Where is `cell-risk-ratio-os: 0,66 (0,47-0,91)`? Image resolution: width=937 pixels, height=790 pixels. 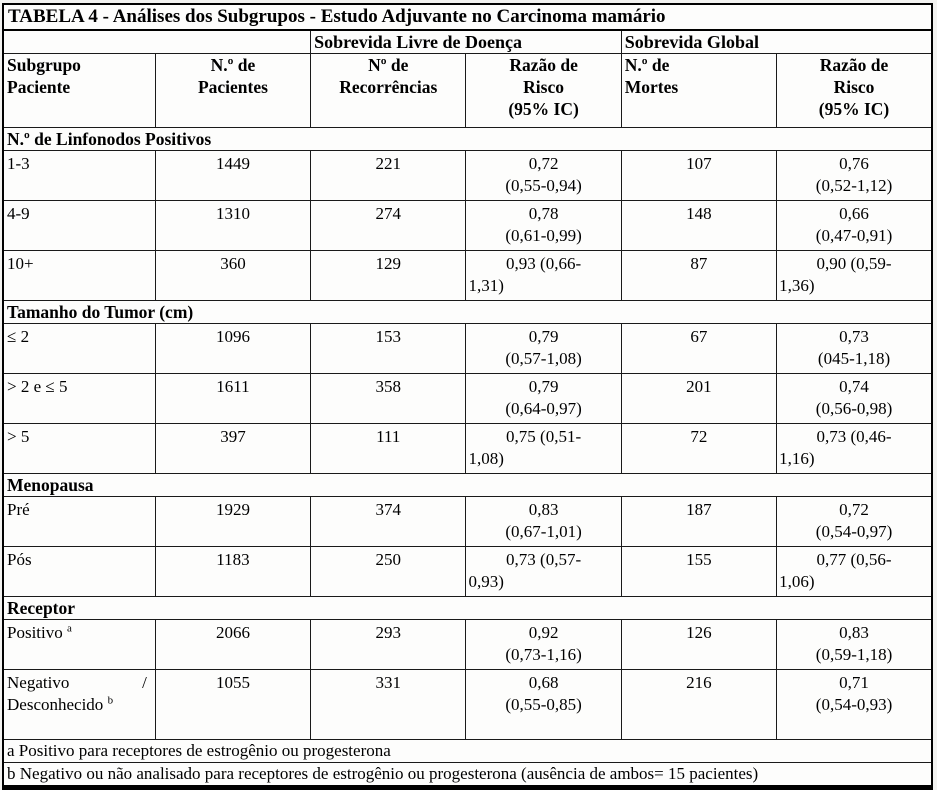 cell-risk-ratio-os: 0,66 (0,47-0,91) is located at coordinates (854, 225).